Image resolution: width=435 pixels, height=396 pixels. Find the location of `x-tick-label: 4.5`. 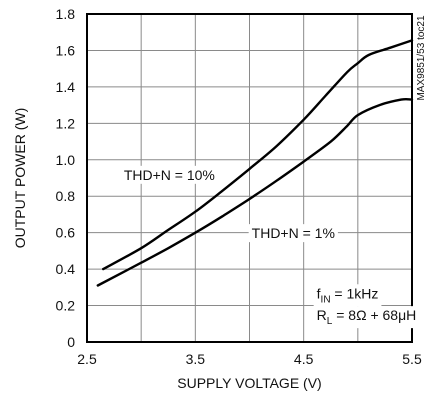

x-tick-label: 4.5 is located at coordinates (304, 359).